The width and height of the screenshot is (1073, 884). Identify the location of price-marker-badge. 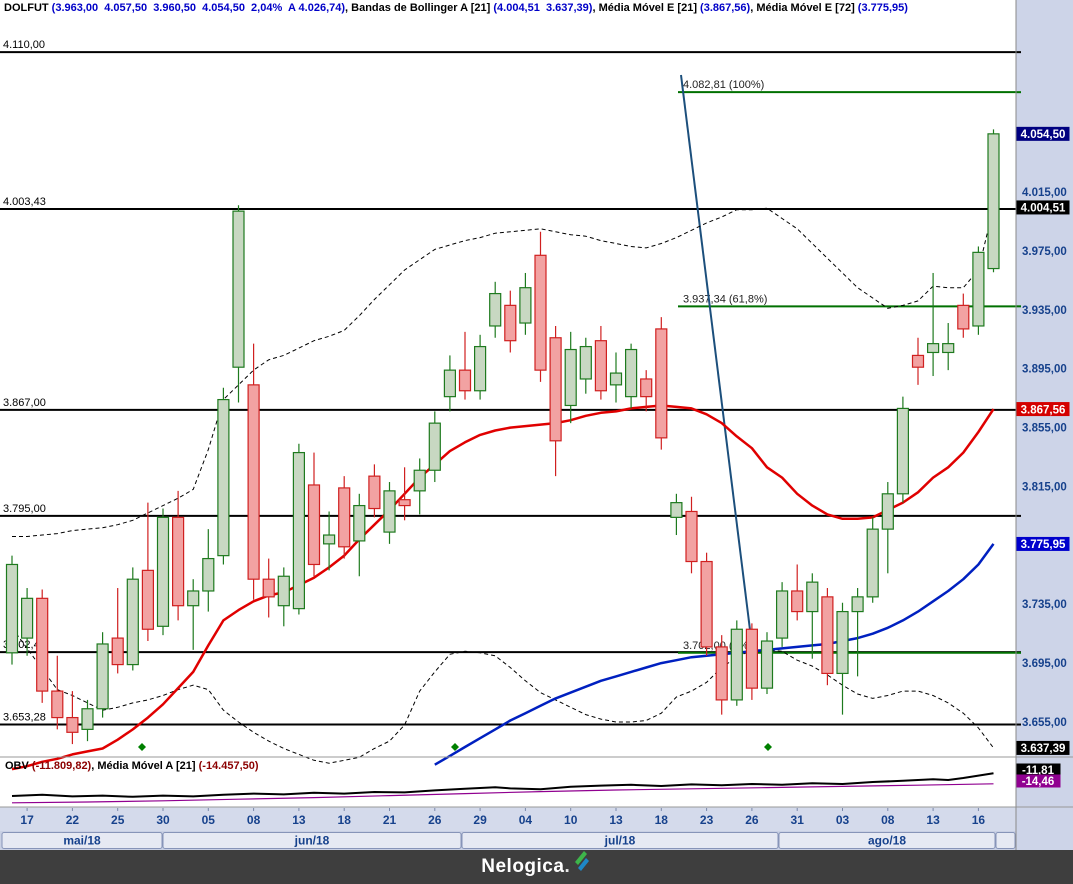
(1043, 409).